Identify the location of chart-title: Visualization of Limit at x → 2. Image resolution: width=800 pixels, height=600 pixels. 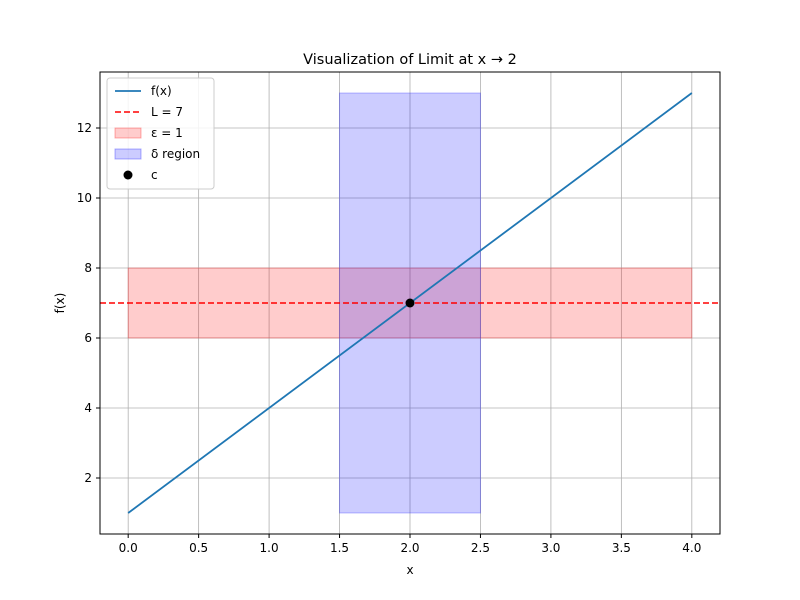
(410, 60).